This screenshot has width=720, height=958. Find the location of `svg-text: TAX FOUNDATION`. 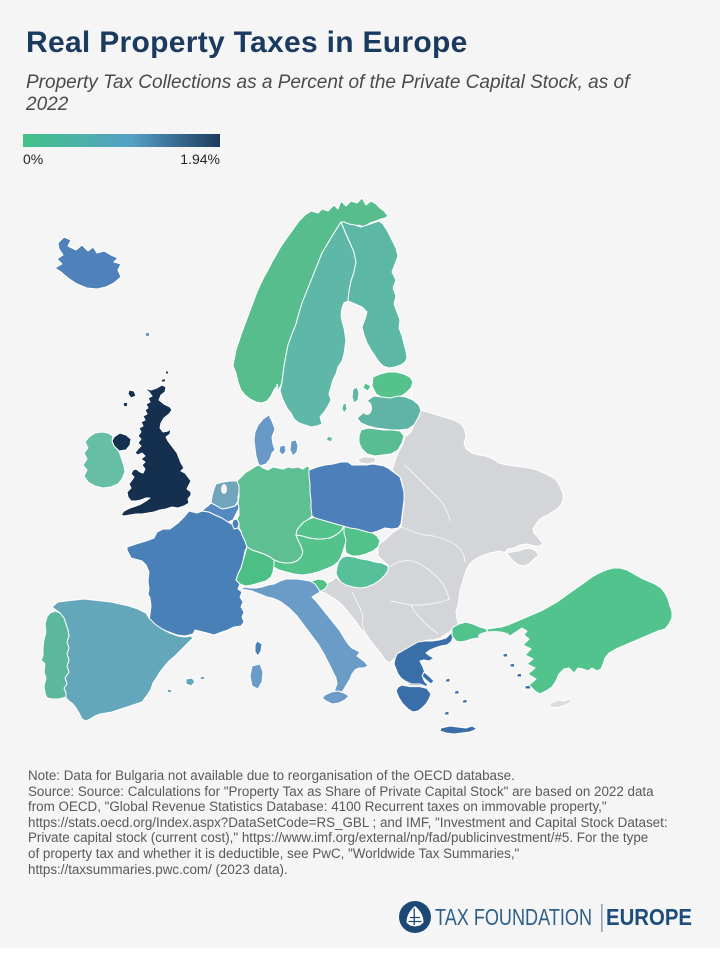

svg-text: TAX FOUNDATION is located at coordinates (513, 917).